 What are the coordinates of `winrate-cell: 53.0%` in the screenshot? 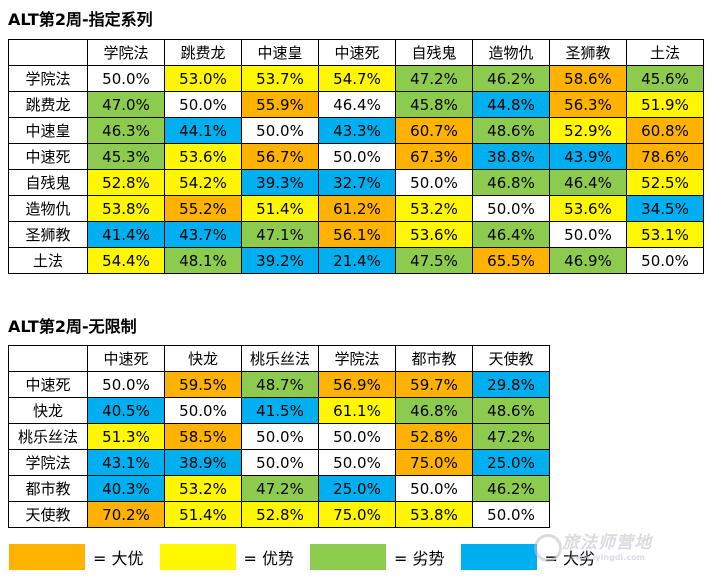 It's located at (203, 78).